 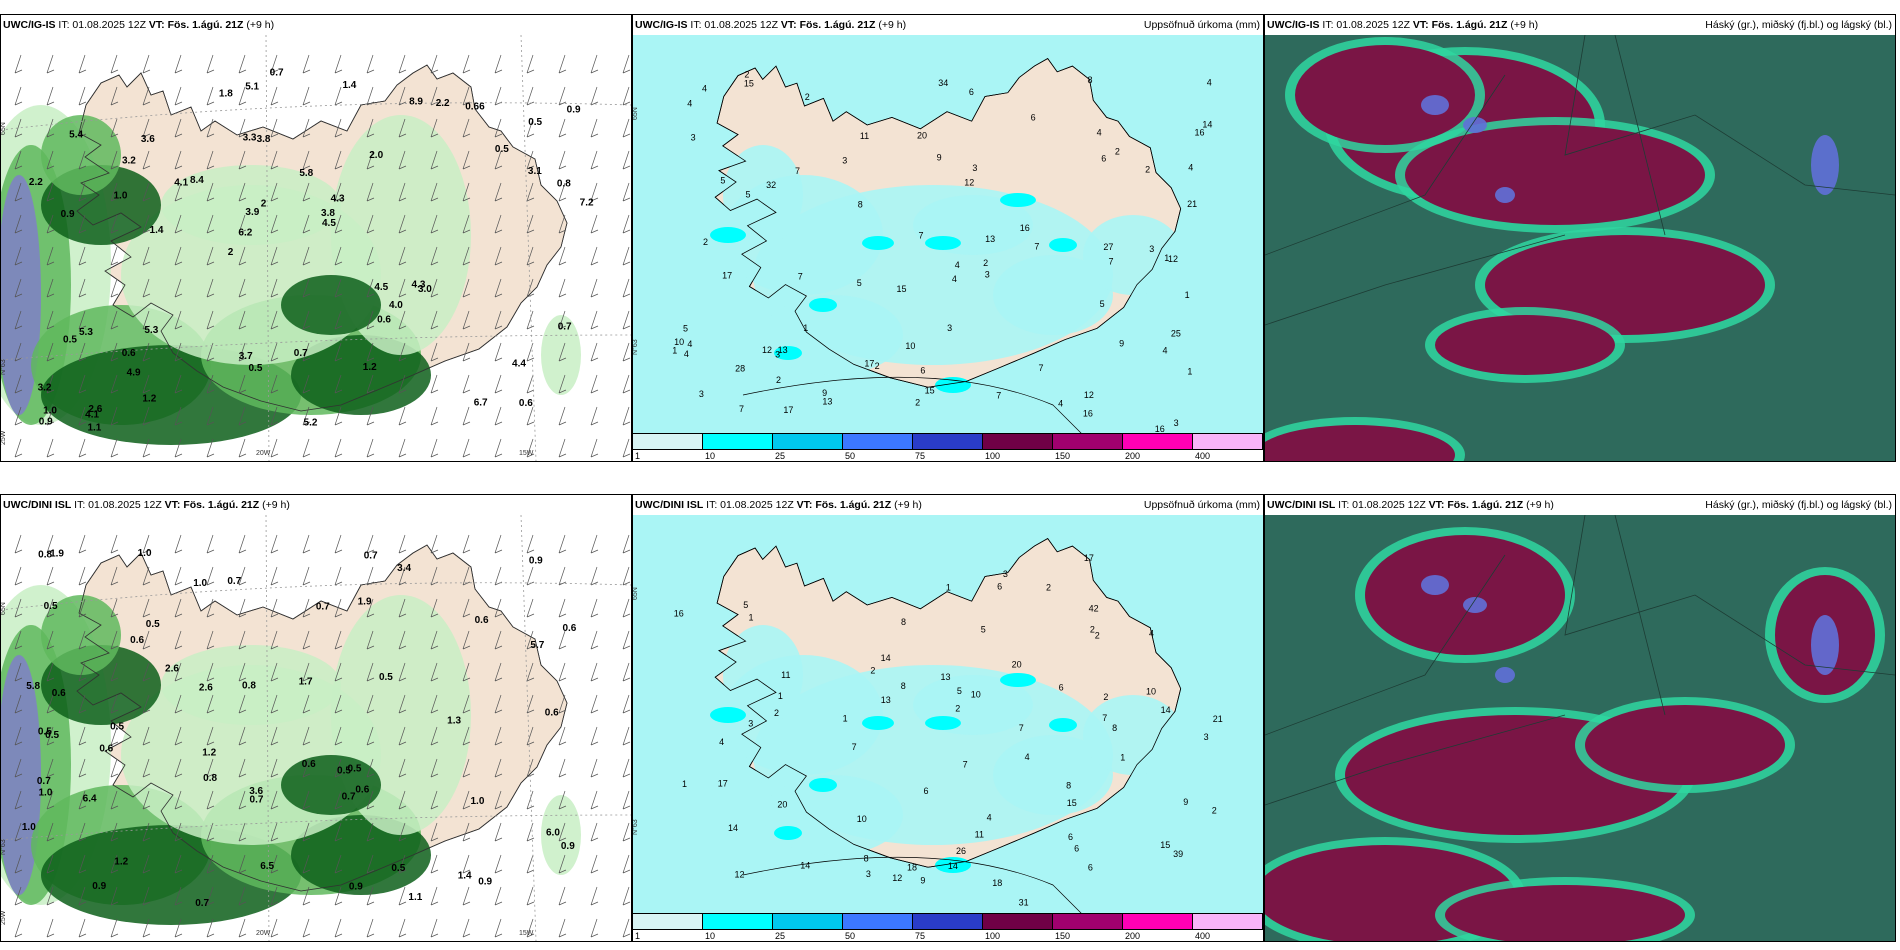 I want to click on wind-value-label: 4.9, so click(x=134, y=372).